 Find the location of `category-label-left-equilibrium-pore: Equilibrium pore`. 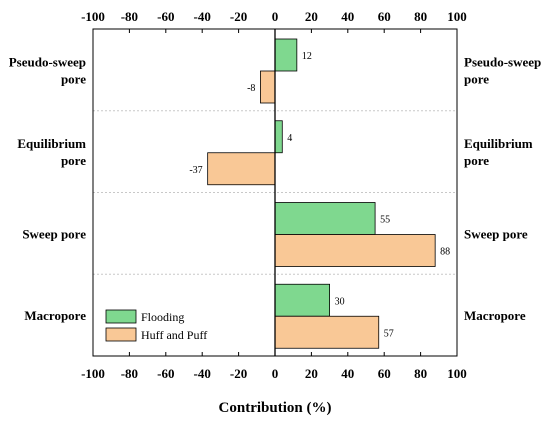

category-label-left-equilibrium-pore: Equilibrium pore is located at coordinates (51, 152).